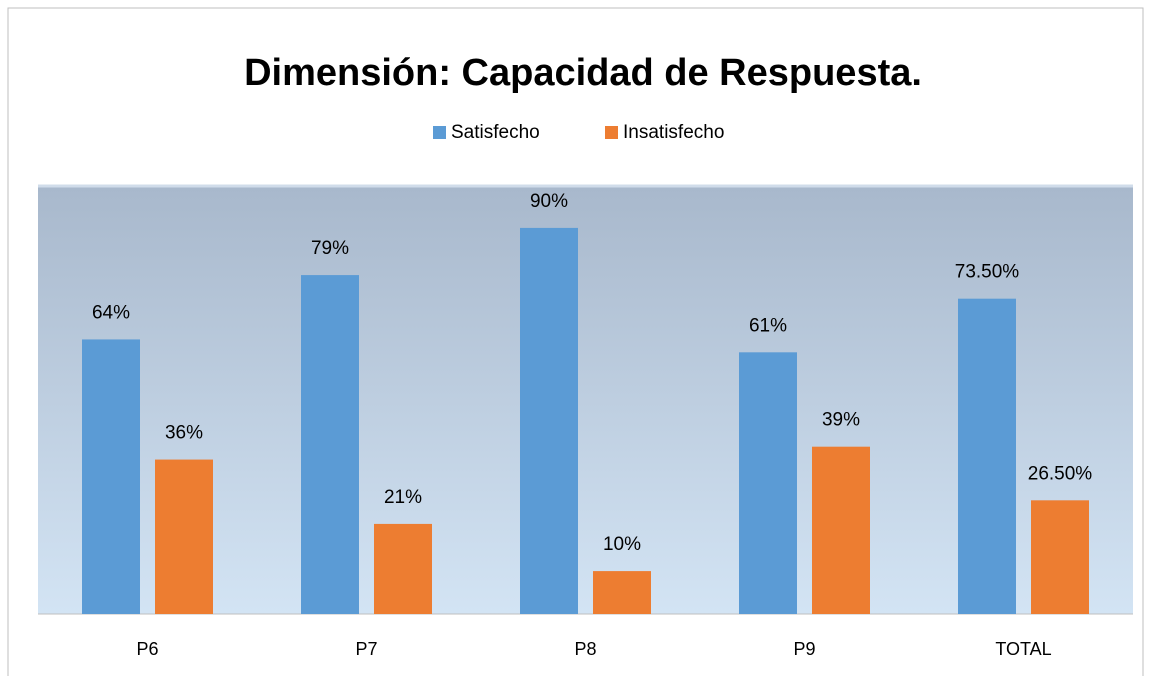 This screenshot has height=676, width=1151. I want to click on x-tick-label: TOTAL, so click(1023, 649).